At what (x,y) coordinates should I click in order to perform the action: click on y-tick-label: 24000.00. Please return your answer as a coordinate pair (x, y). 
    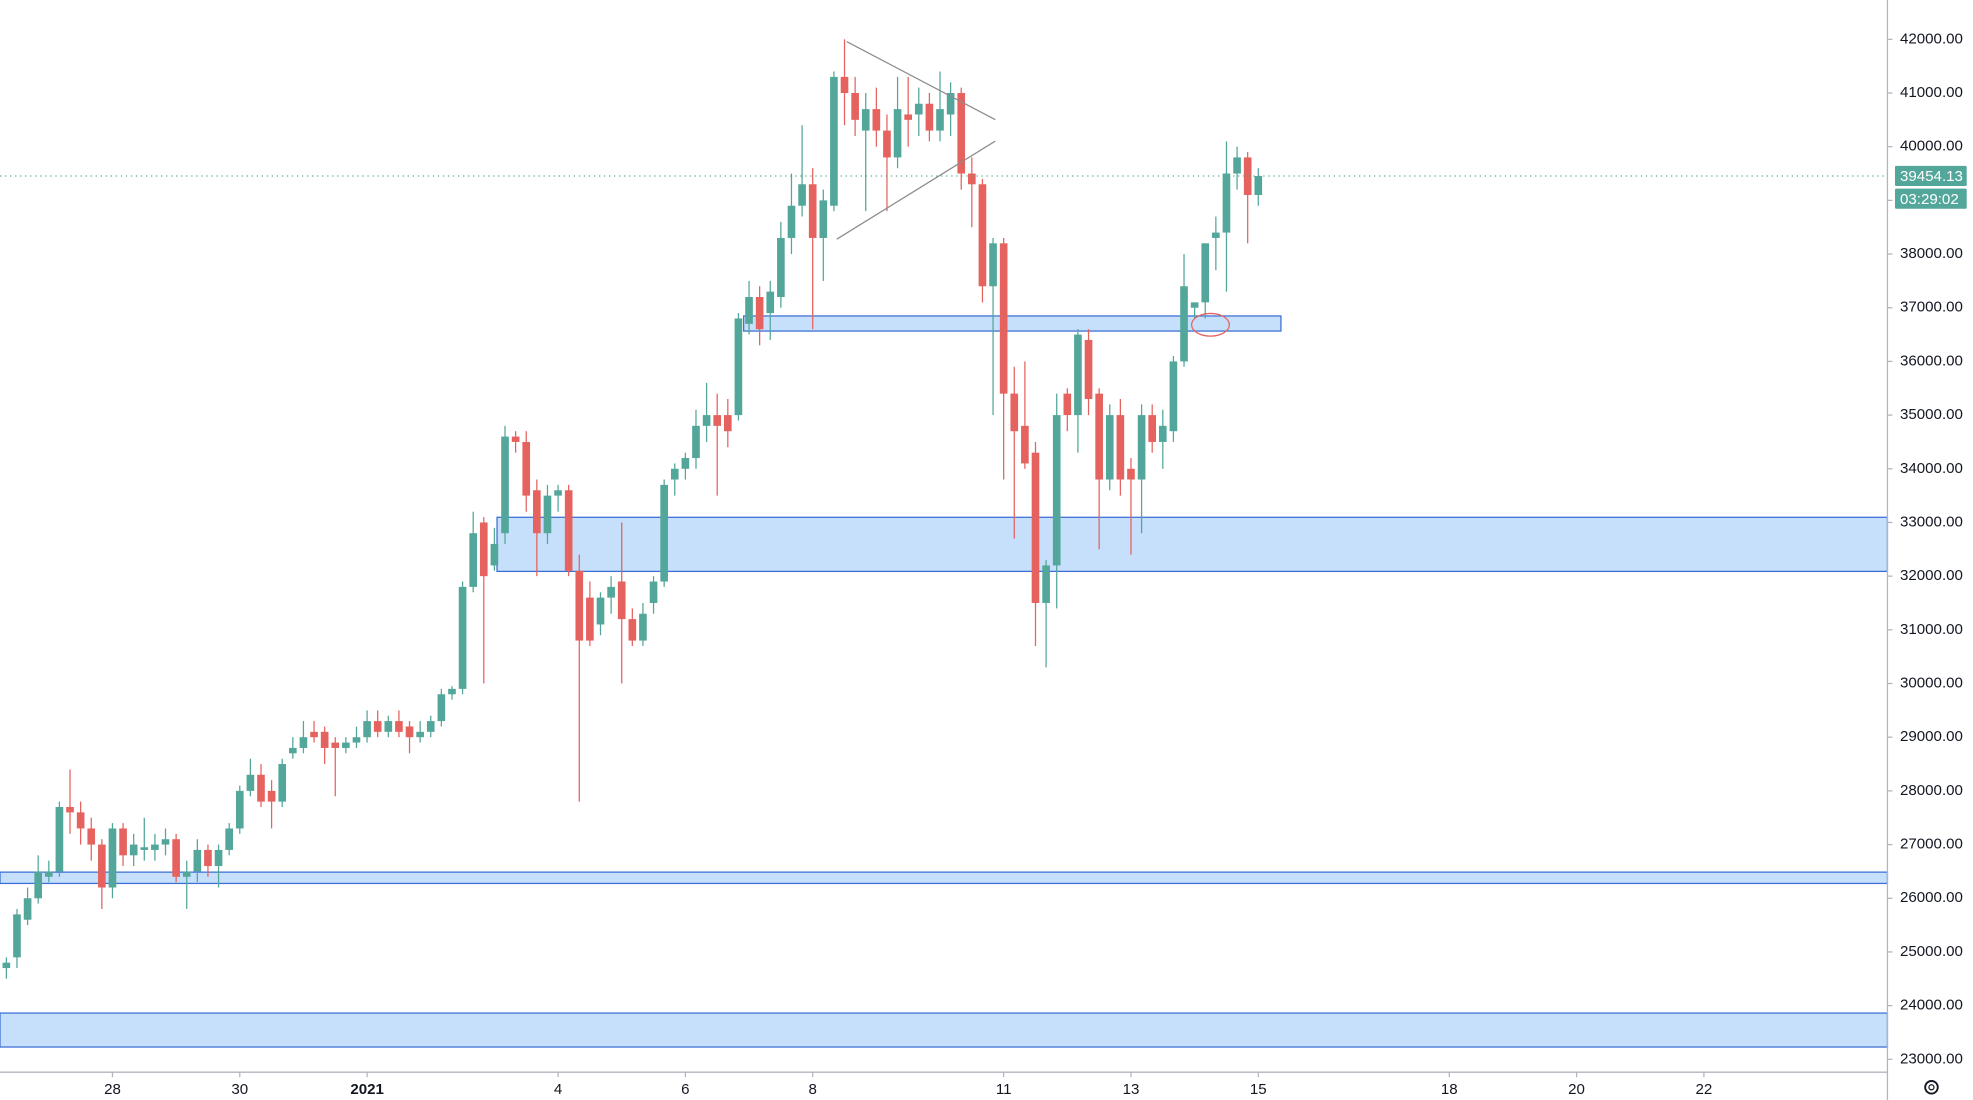
    Looking at the image, I should click on (1931, 1005).